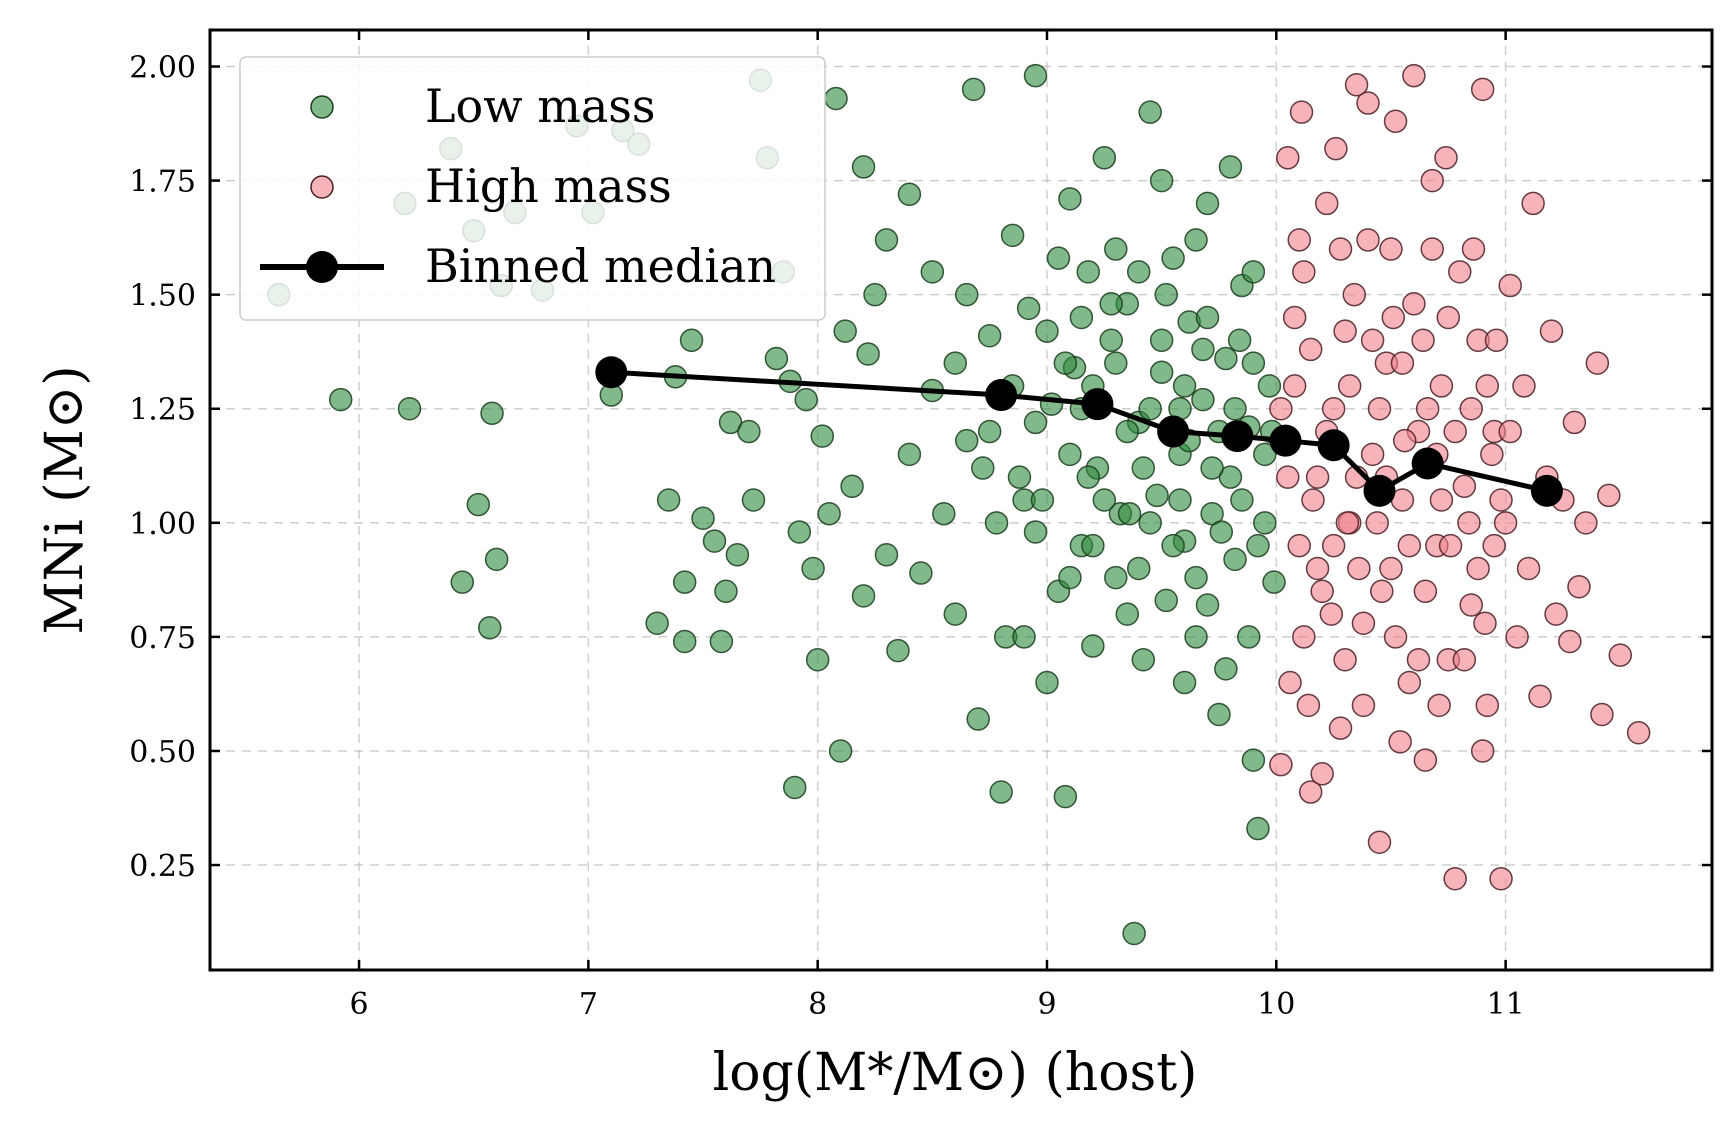 The height and width of the screenshot is (1134, 1733). I want to click on x-tick-label: 8, so click(817, 1004).